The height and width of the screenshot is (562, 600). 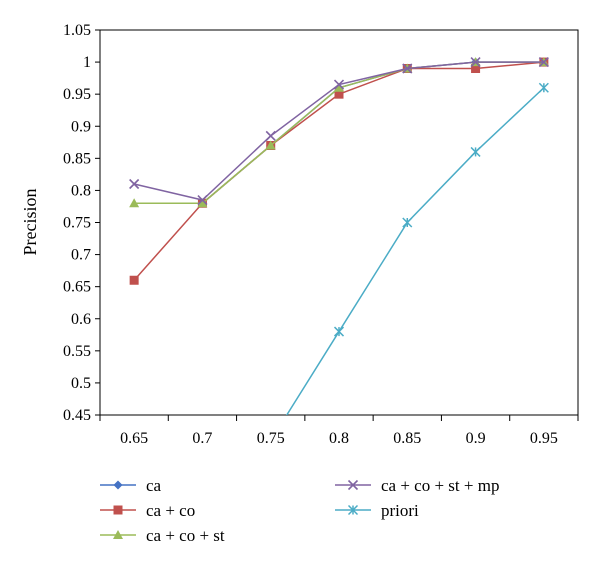 What do you see at coordinates (77, 30) in the screenshot?
I see `y-tick-label: 1.05` at bounding box center [77, 30].